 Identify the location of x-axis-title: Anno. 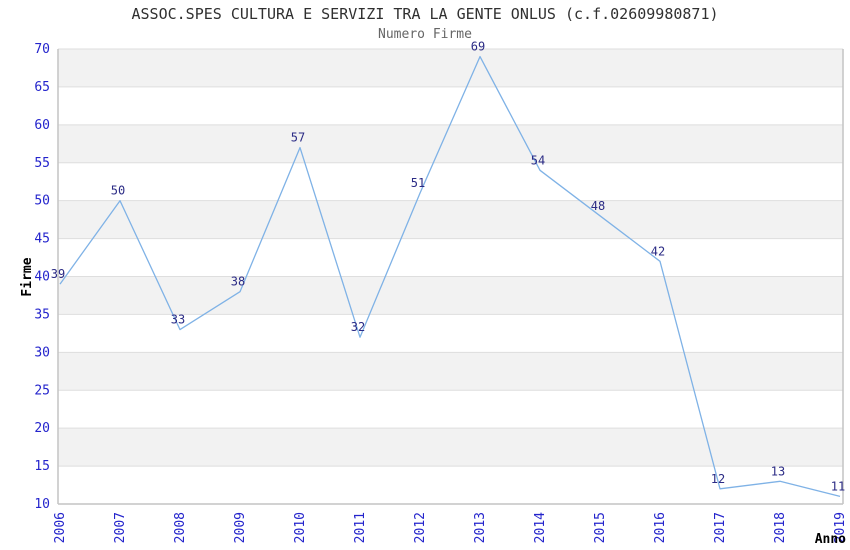
(830, 539).